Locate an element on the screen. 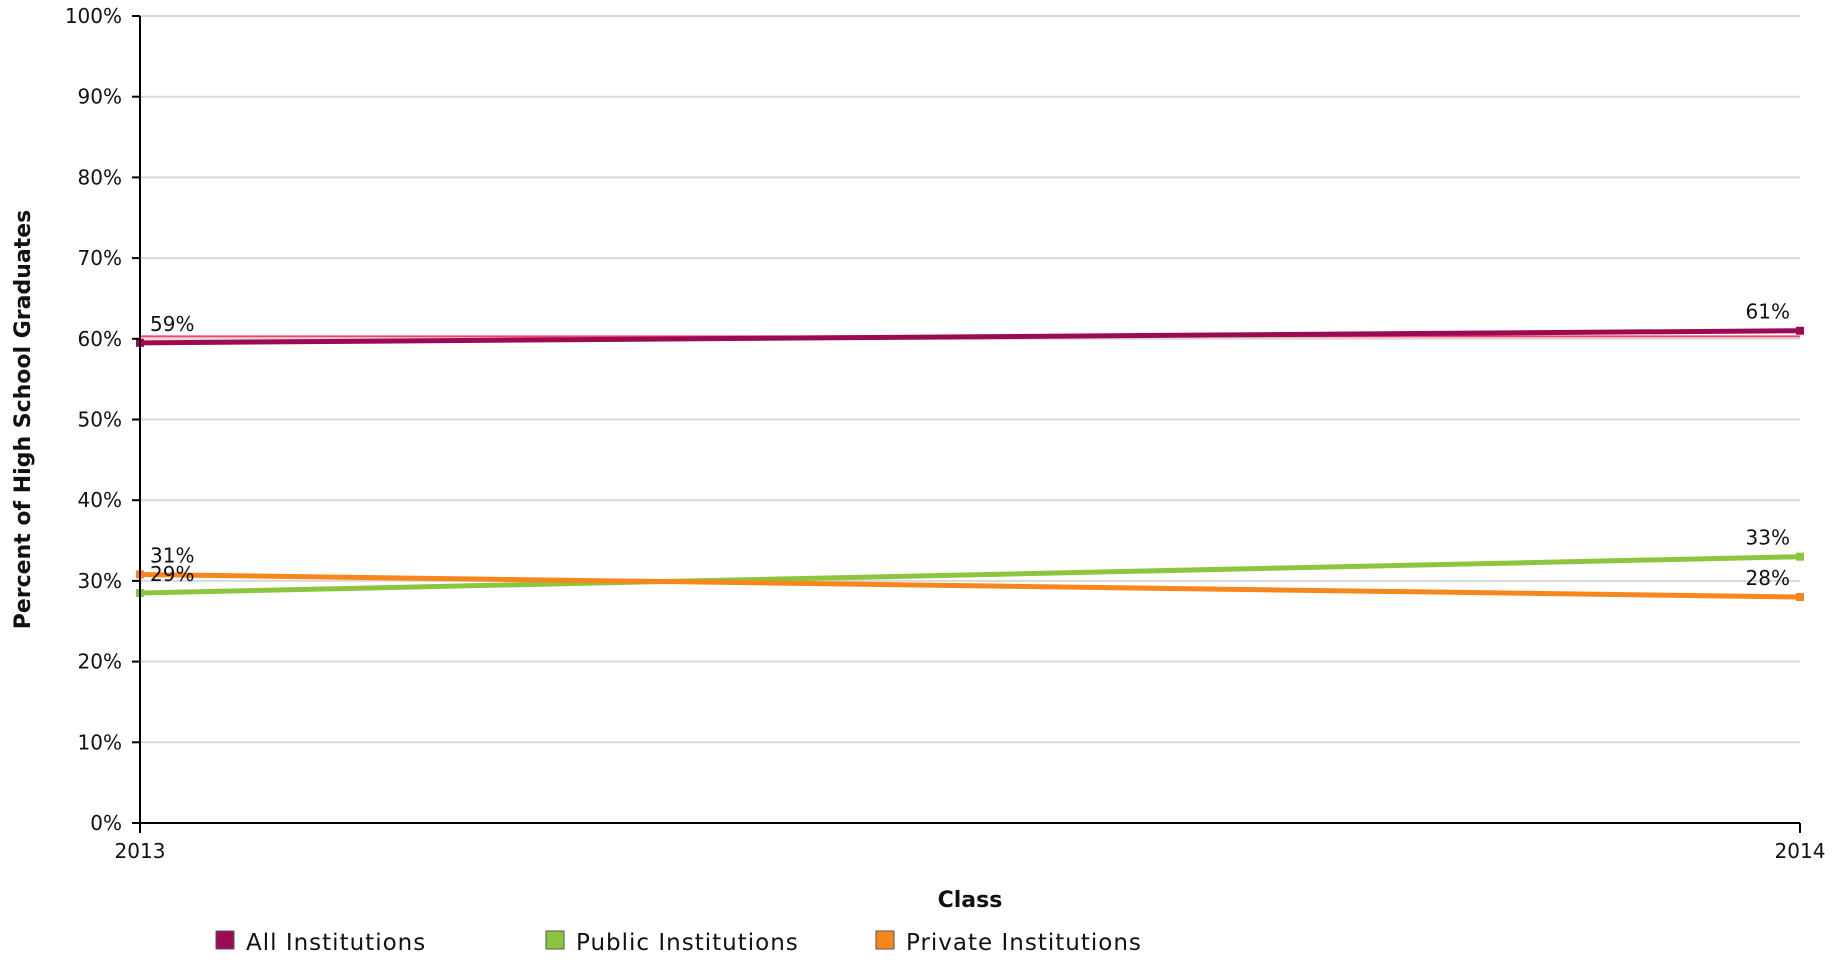  y-tick-label: 80% is located at coordinates (100, 177).